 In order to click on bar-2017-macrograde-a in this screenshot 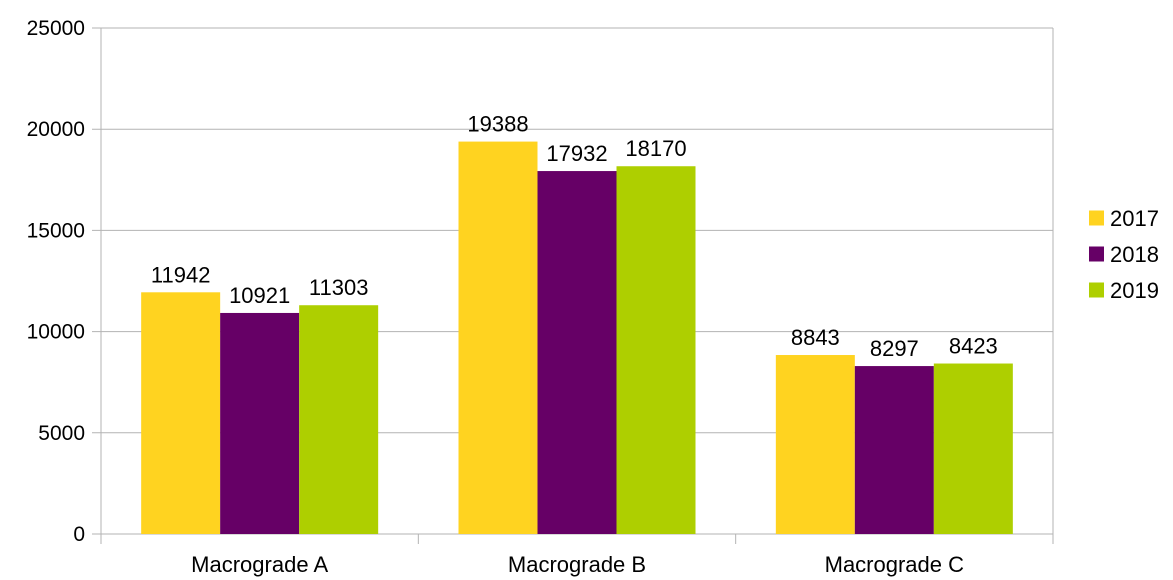, I will do `click(181, 413)`.